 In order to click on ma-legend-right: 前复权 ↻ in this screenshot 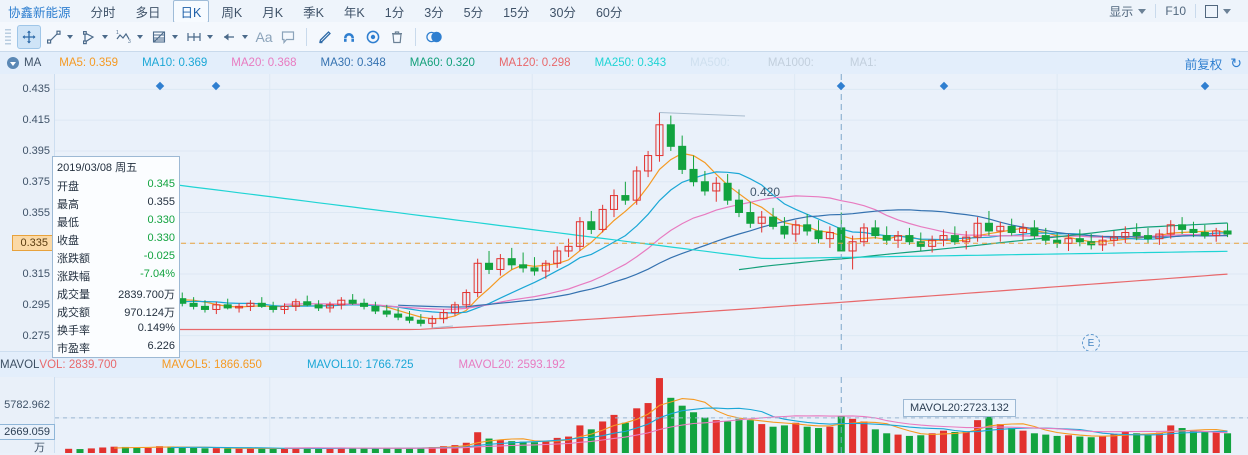, I will do `click(1216, 63)`.